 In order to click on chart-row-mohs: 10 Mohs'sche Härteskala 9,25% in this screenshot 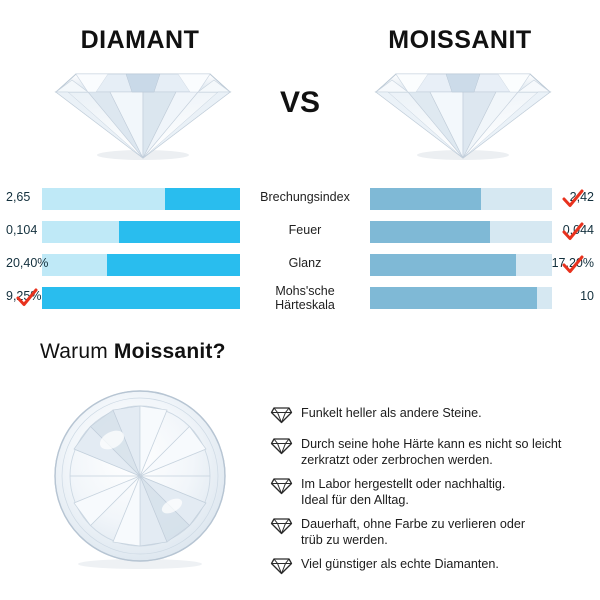, I will do `click(300, 302)`.